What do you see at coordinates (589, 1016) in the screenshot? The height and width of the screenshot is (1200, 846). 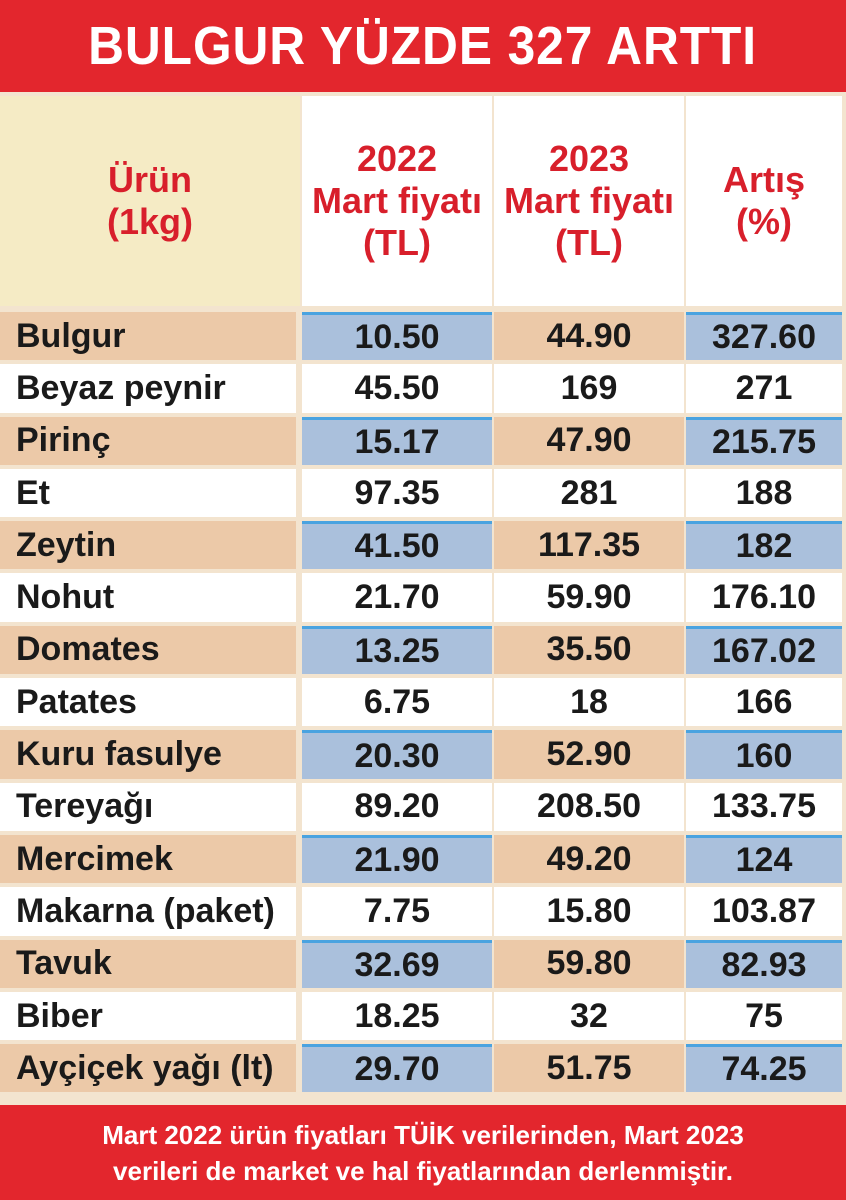 I see `price-2023-cell: 32` at bounding box center [589, 1016].